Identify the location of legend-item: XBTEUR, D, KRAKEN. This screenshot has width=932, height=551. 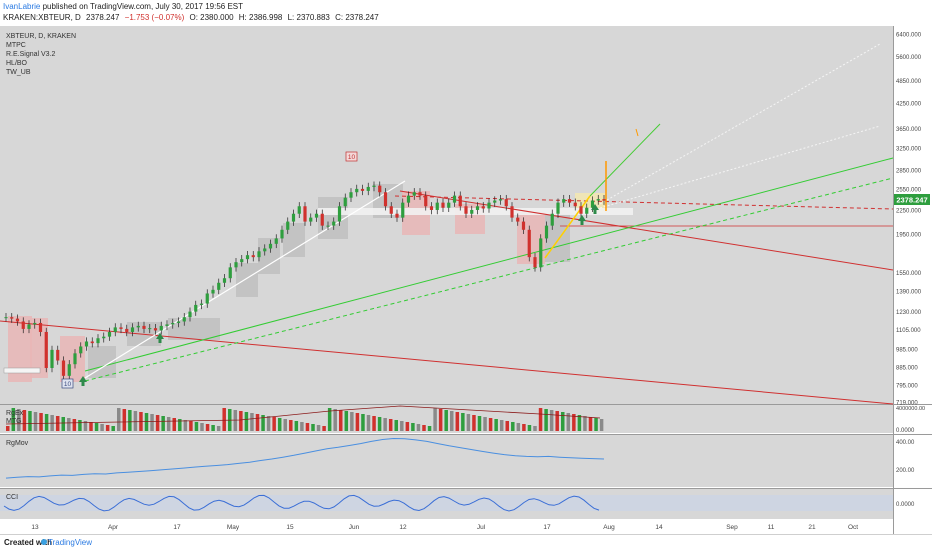
(41, 36).